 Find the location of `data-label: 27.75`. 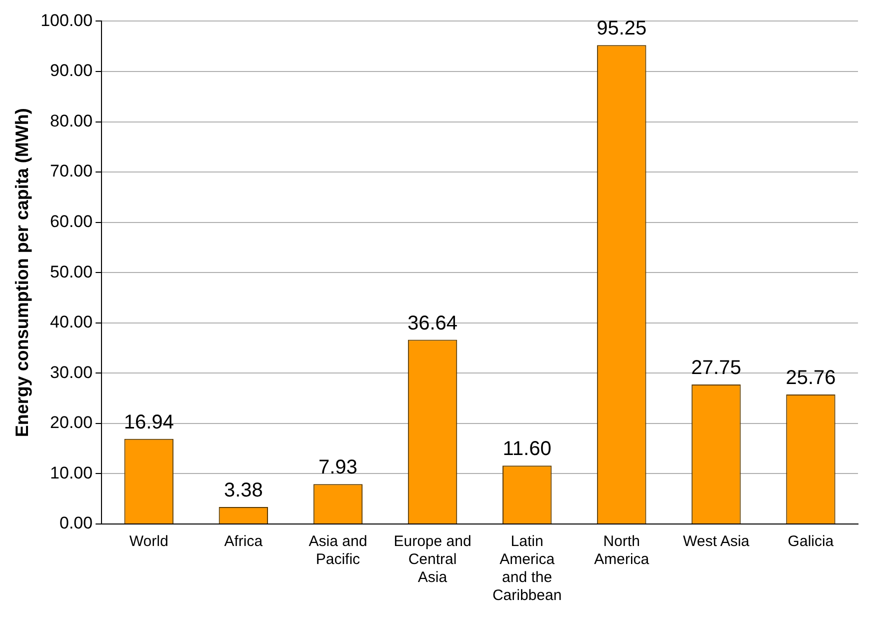

data-label: 27.75 is located at coordinates (716, 367).